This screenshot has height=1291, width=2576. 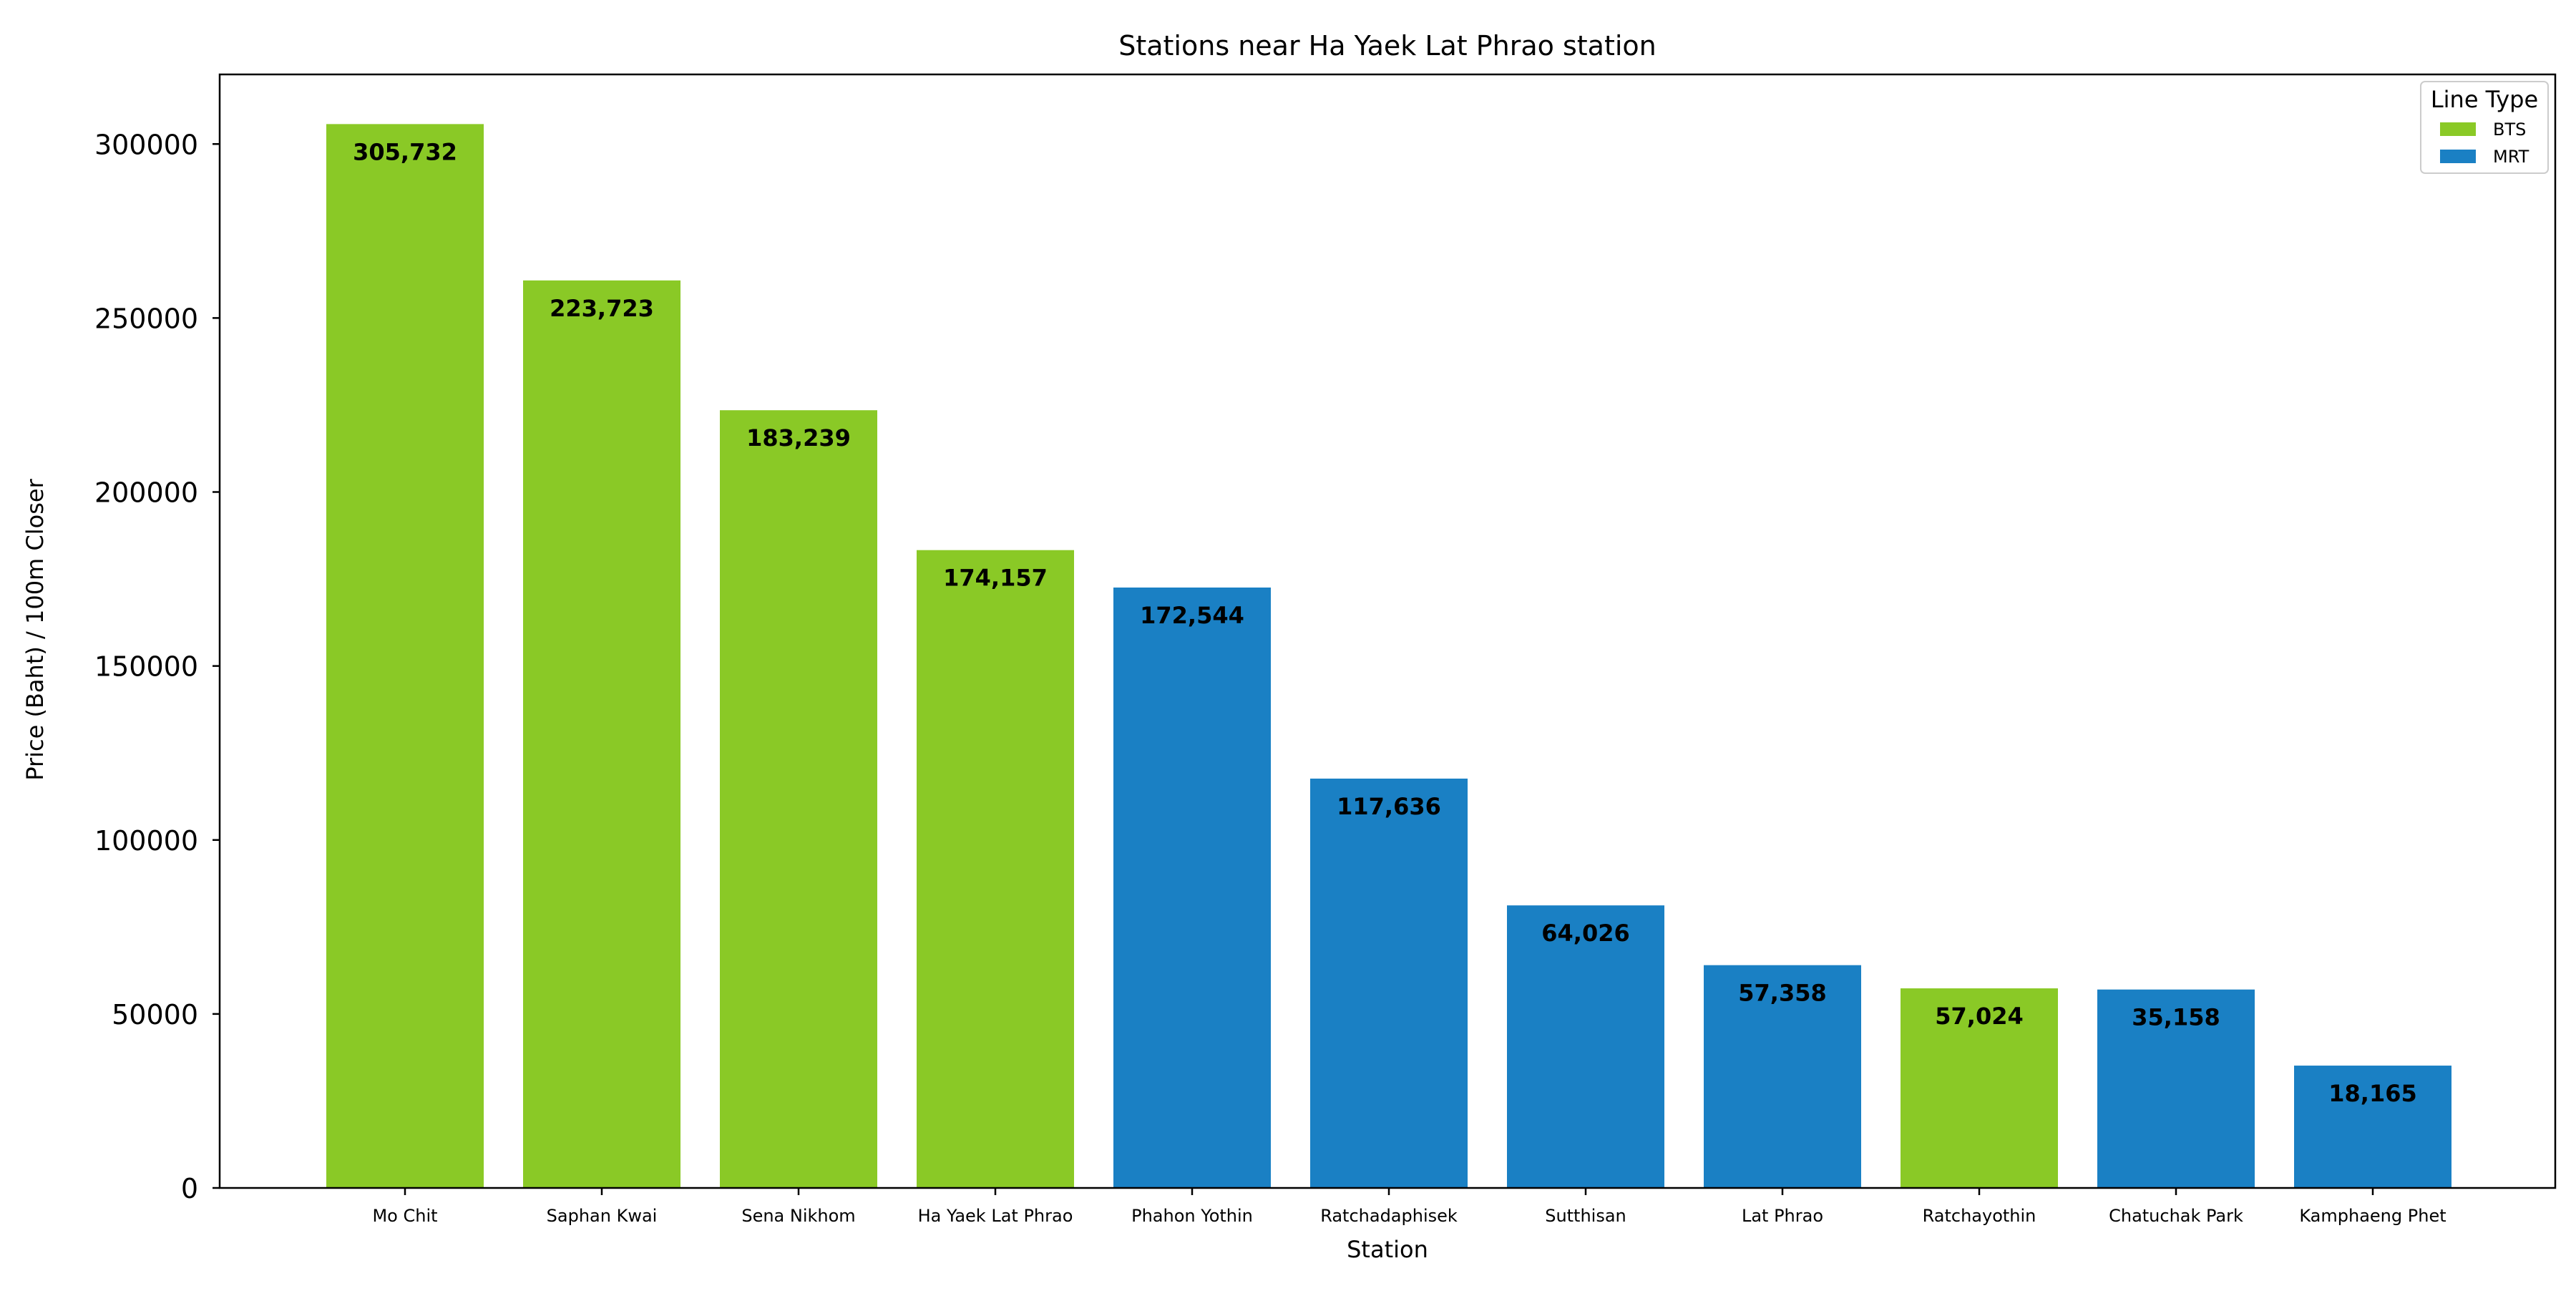 I want to click on bar-value-label-mo-chit: 305,732, so click(x=405, y=151).